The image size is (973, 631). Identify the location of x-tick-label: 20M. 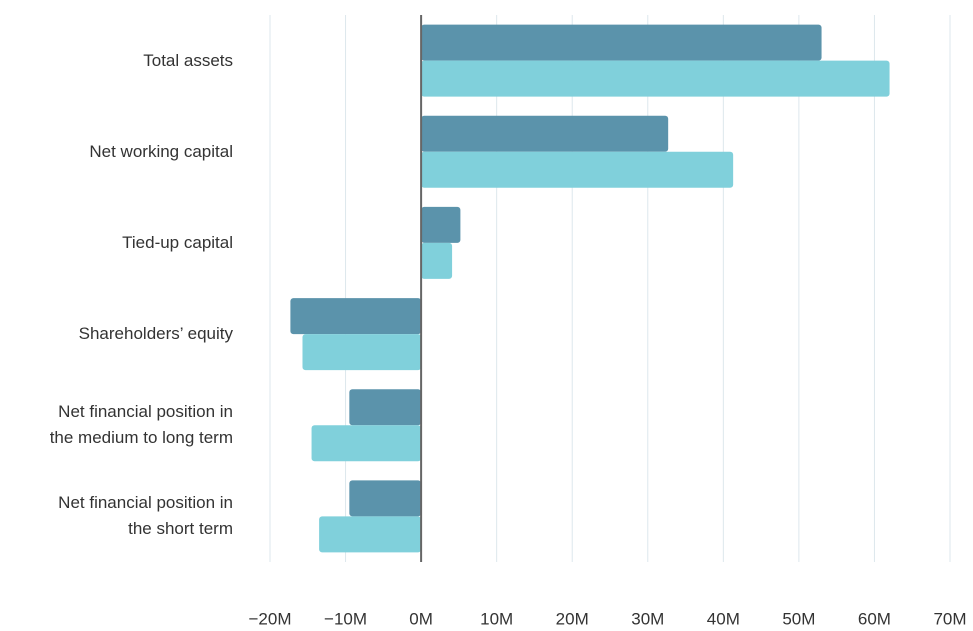
(572, 618).